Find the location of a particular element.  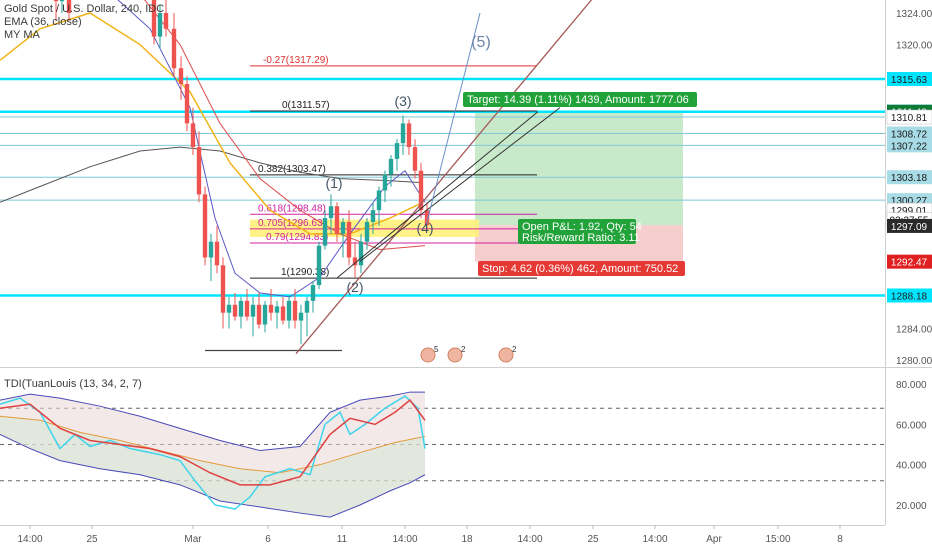

oscillator-legend: TDI(TuanLouis (13, 34, 2, 7) is located at coordinates (73, 384).